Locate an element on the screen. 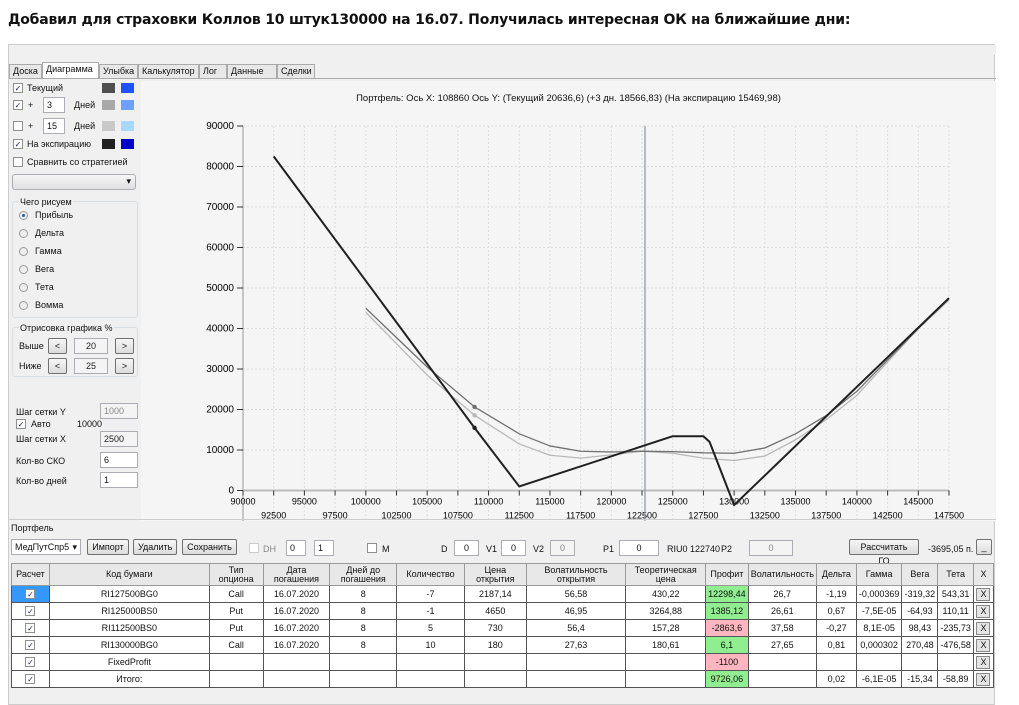 The height and width of the screenshot is (705, 1019). current-color-swatch-alt is located at coordinates (127, 88).